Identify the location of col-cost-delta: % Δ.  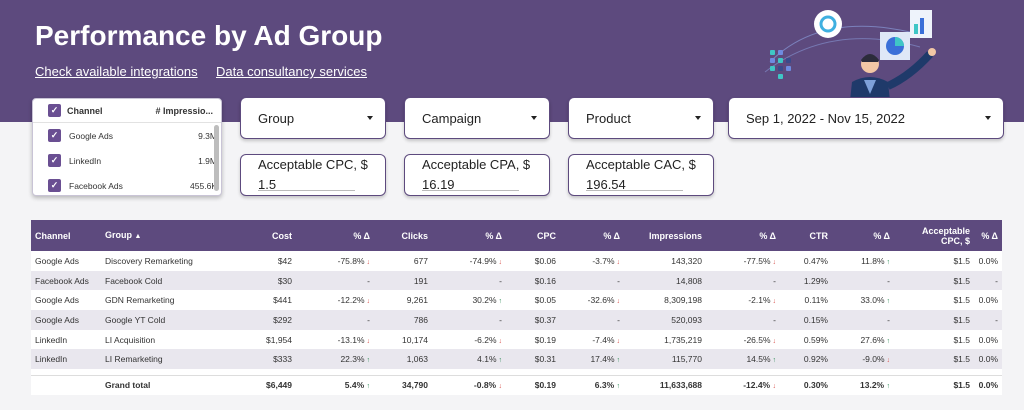
(335, 235).